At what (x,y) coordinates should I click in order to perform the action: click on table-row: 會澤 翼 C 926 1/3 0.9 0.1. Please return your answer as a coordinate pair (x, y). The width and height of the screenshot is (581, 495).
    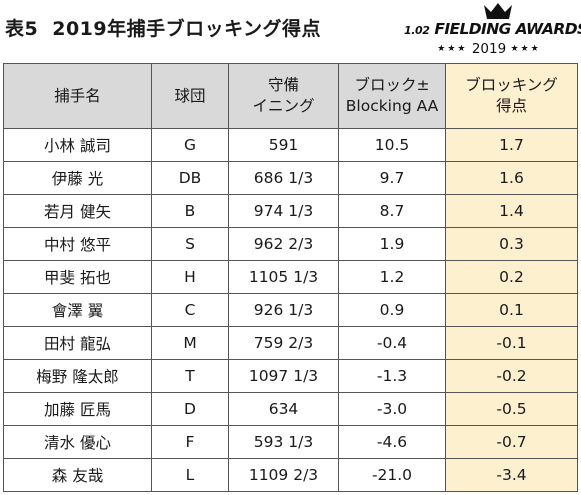
    Looking at the image, I should click on (290, 310).